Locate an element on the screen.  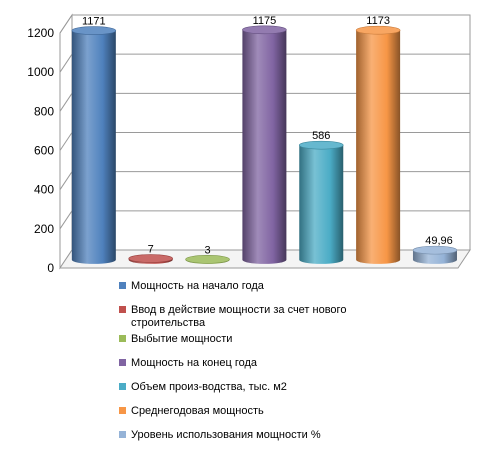
data-label: 49,96 is located at coordinates (439, 241).